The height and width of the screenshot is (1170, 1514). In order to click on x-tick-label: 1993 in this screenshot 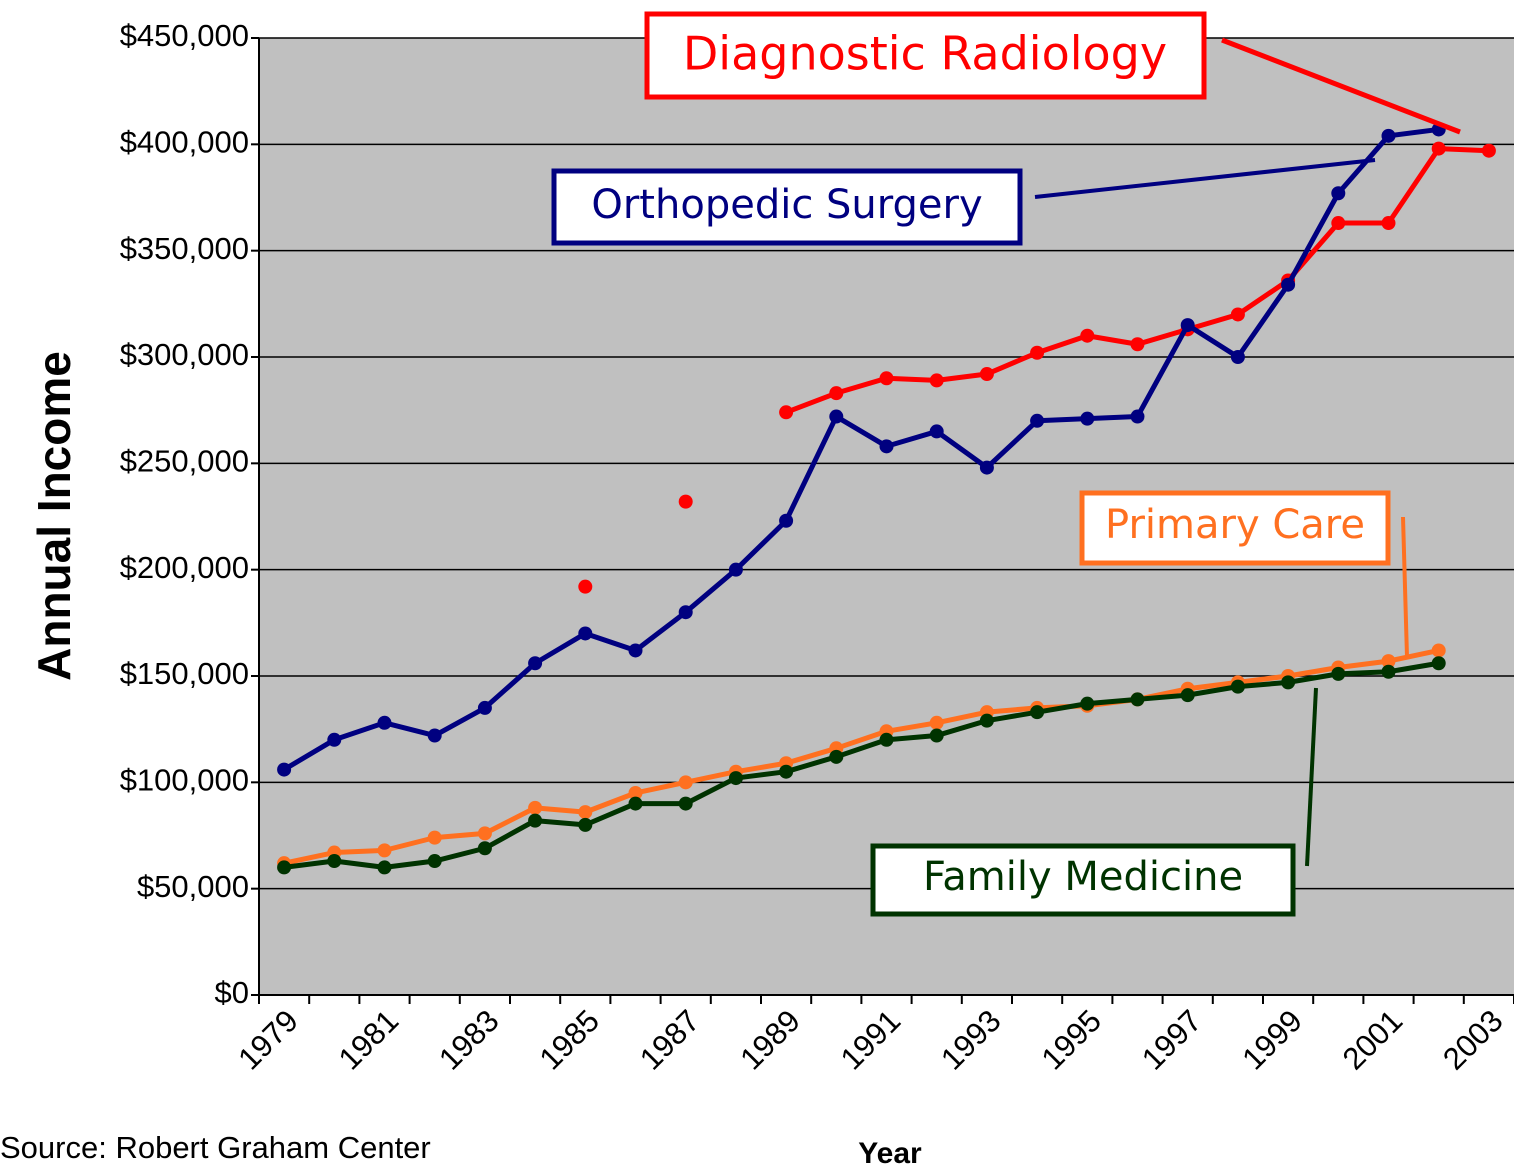, I will do `click(971, 1040)`.